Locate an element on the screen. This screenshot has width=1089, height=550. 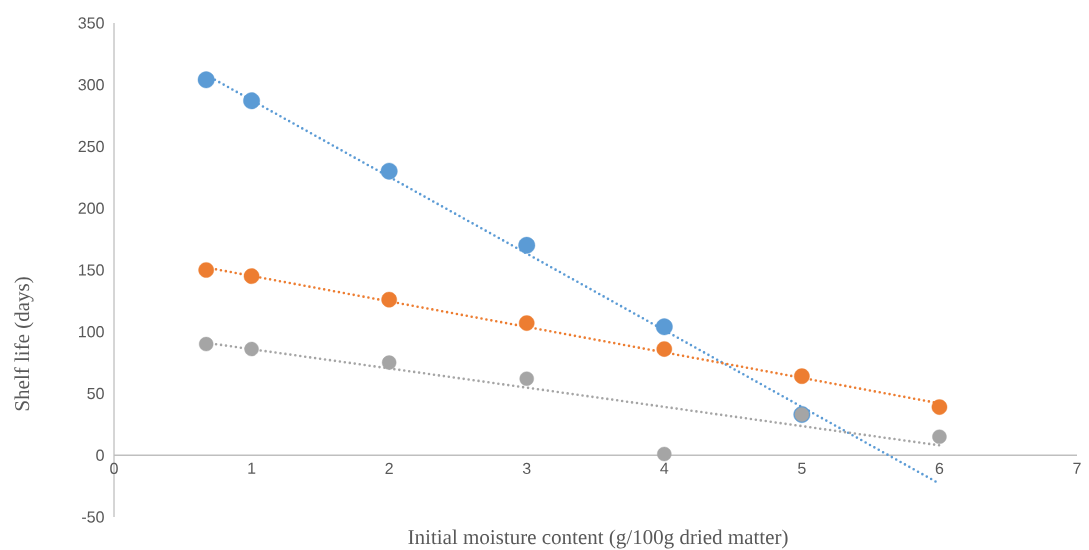
y-tick-label: 0 is located at coordinates (100, 455).